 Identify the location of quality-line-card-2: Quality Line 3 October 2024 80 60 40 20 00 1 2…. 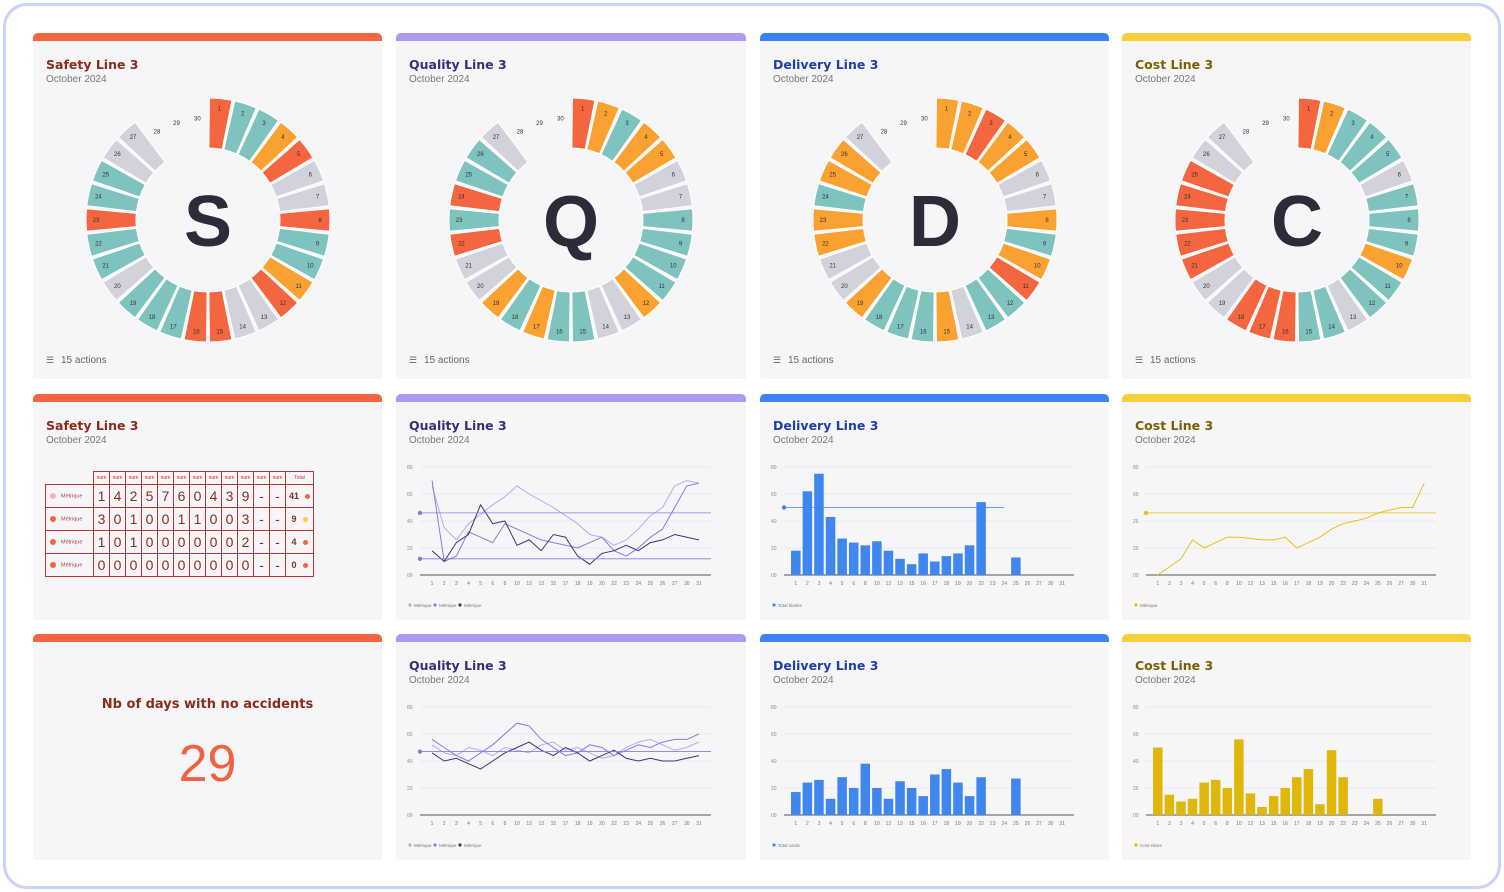
(571, 747).